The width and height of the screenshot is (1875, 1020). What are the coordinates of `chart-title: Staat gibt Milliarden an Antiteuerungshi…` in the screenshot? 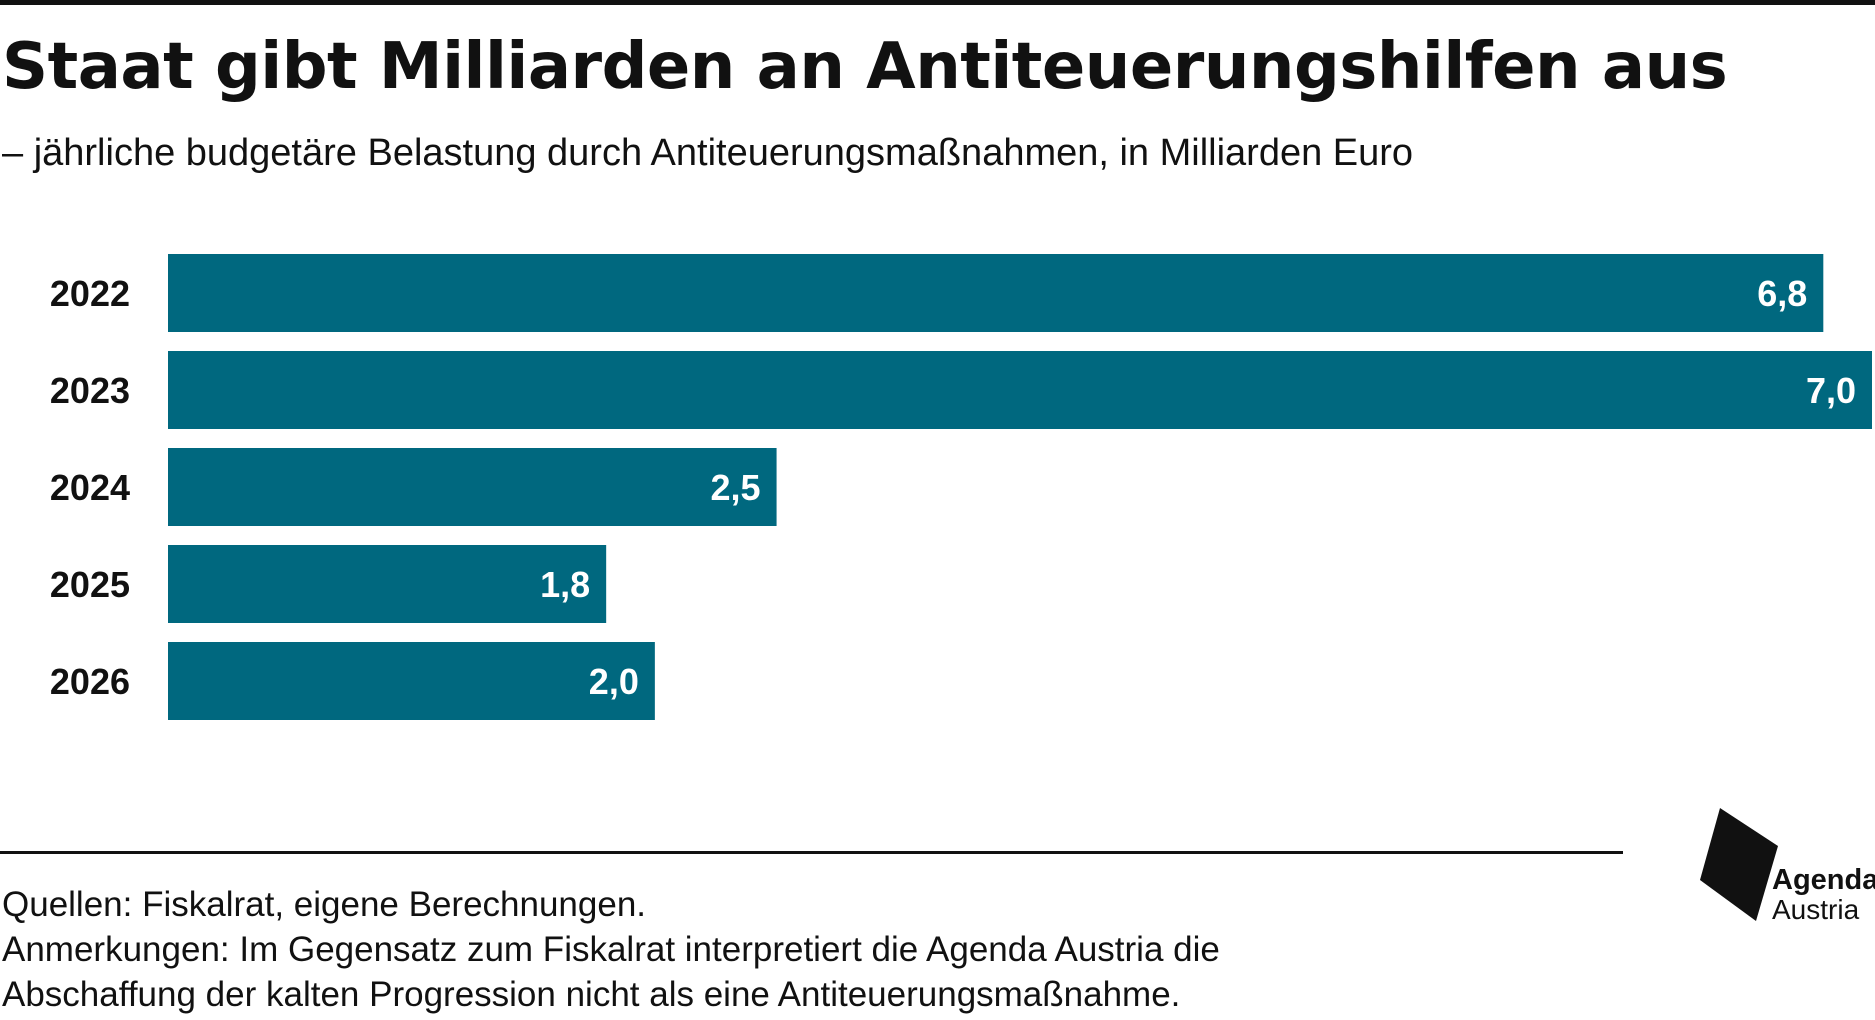 It's located at (865, 67).